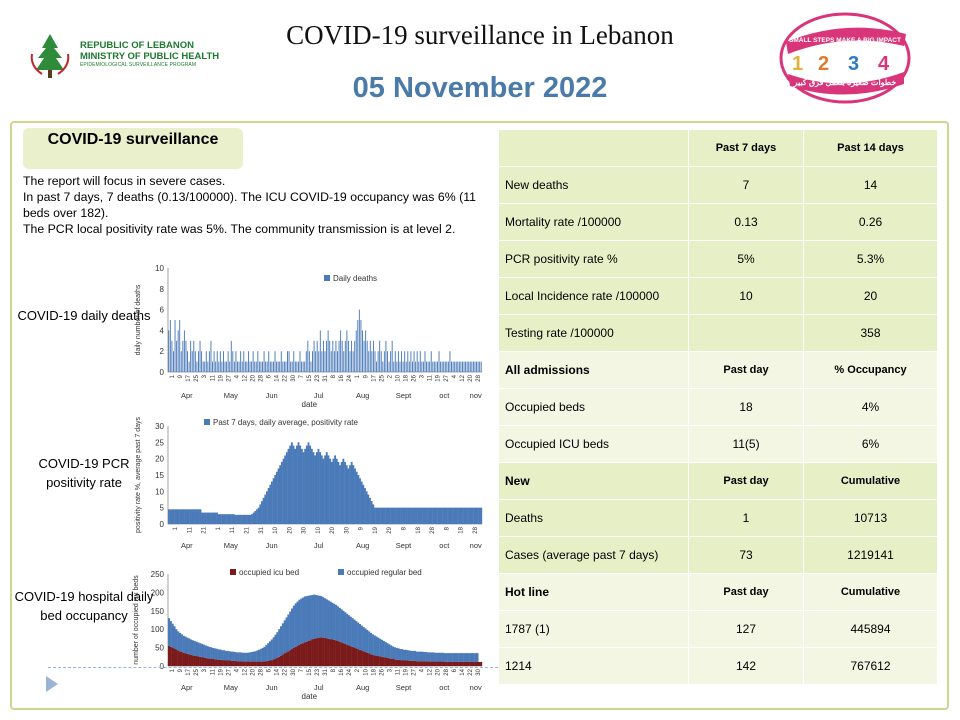  I want to click on y-tick-label: 200, so click(158, 592).